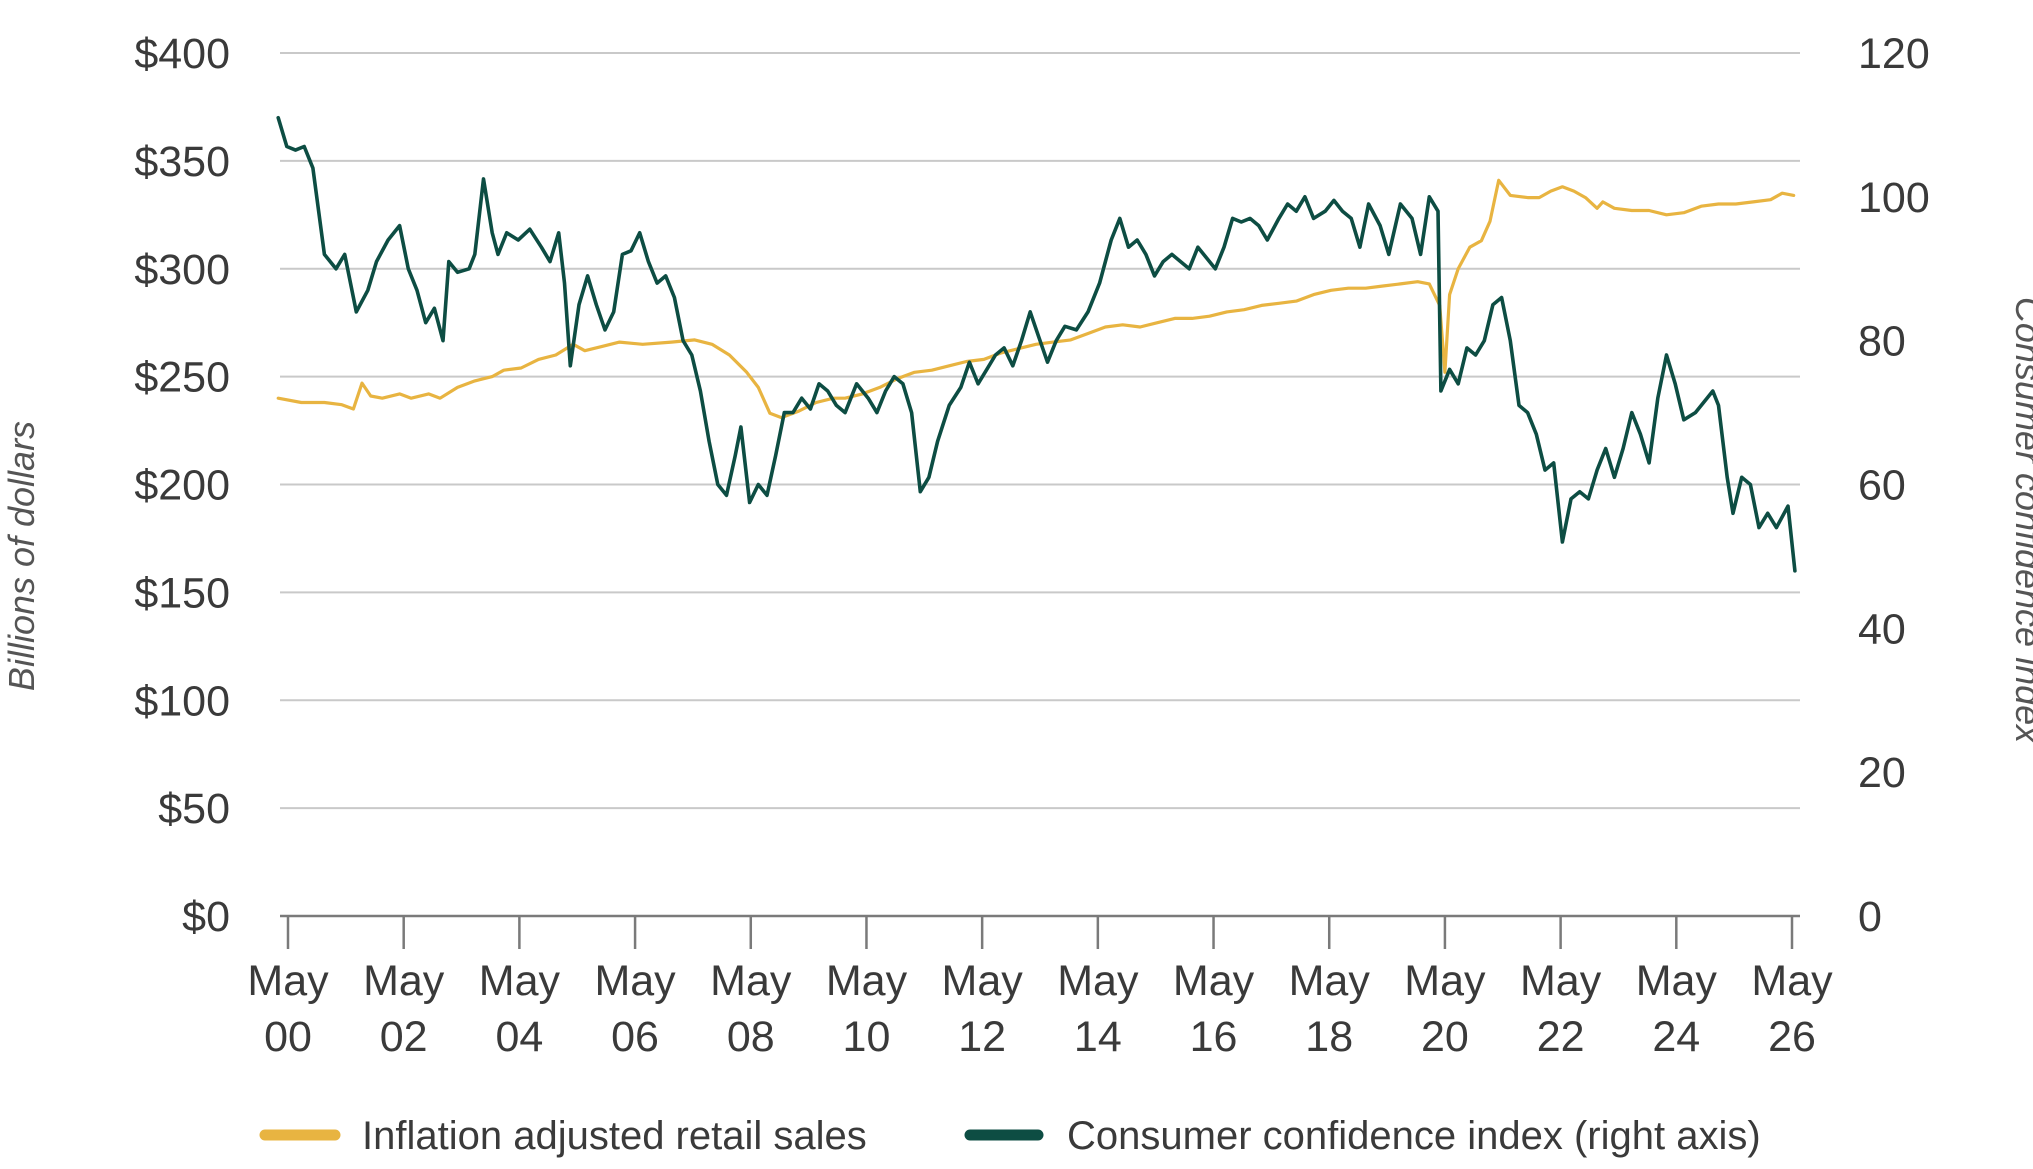 The height and width of the screenshot is (1169, 2033). Describe the element at coordinates (1214, 1037) in the screenshot. I see `x-tick-year: 16` at that location.